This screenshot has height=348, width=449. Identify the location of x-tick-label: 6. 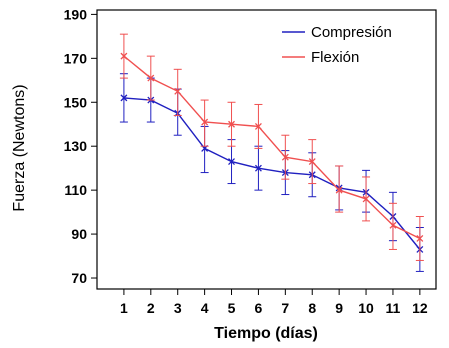
(259, 308).